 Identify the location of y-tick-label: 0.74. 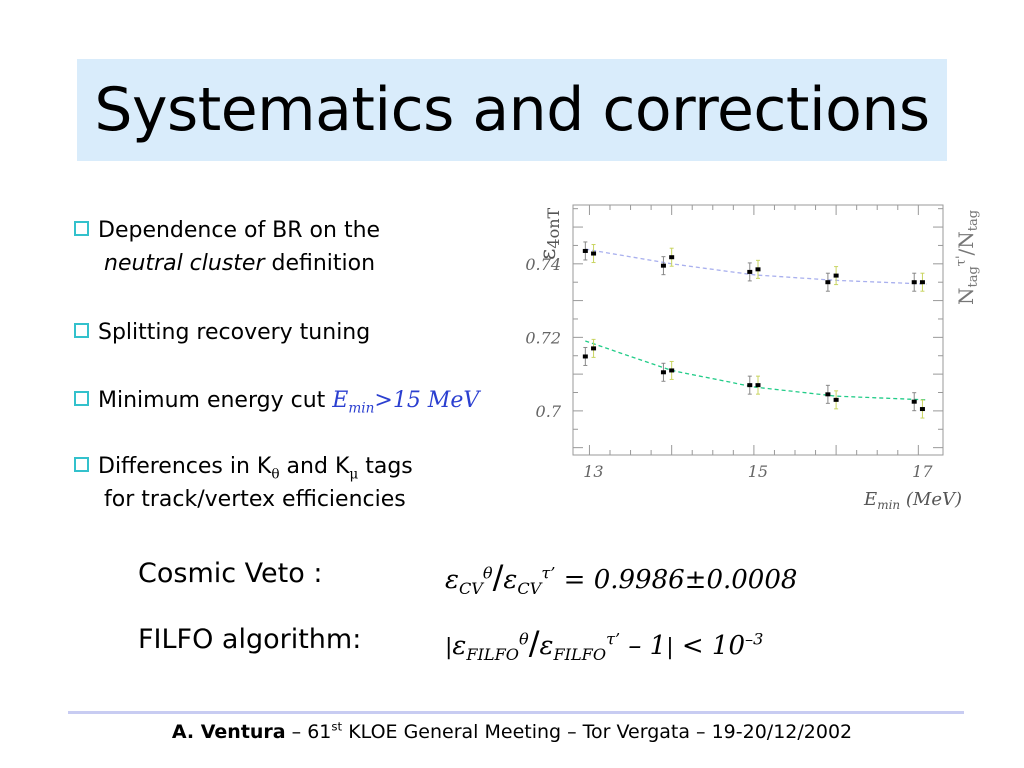
(543, 264).